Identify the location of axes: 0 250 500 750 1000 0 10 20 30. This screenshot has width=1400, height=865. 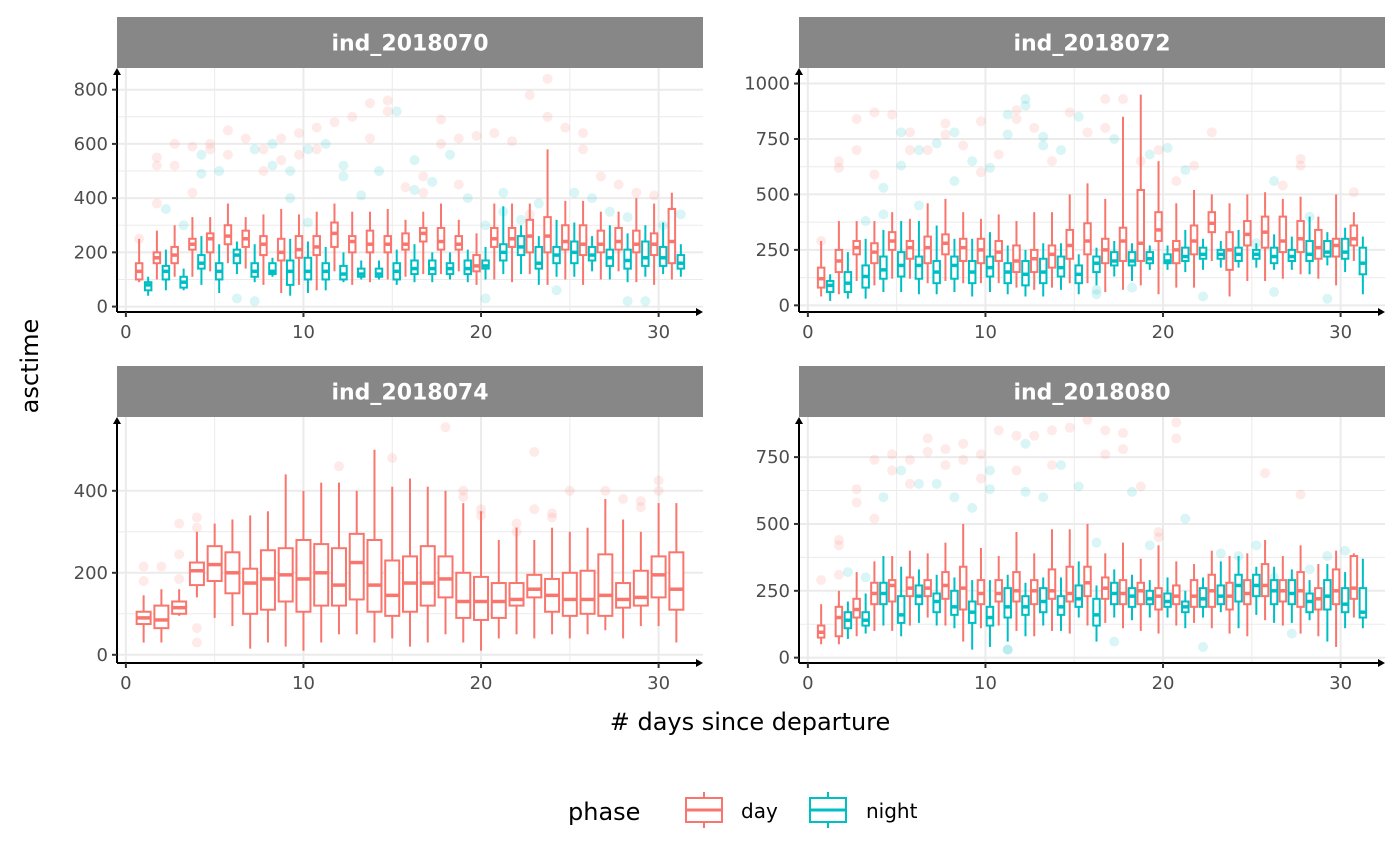
(1064, 205).